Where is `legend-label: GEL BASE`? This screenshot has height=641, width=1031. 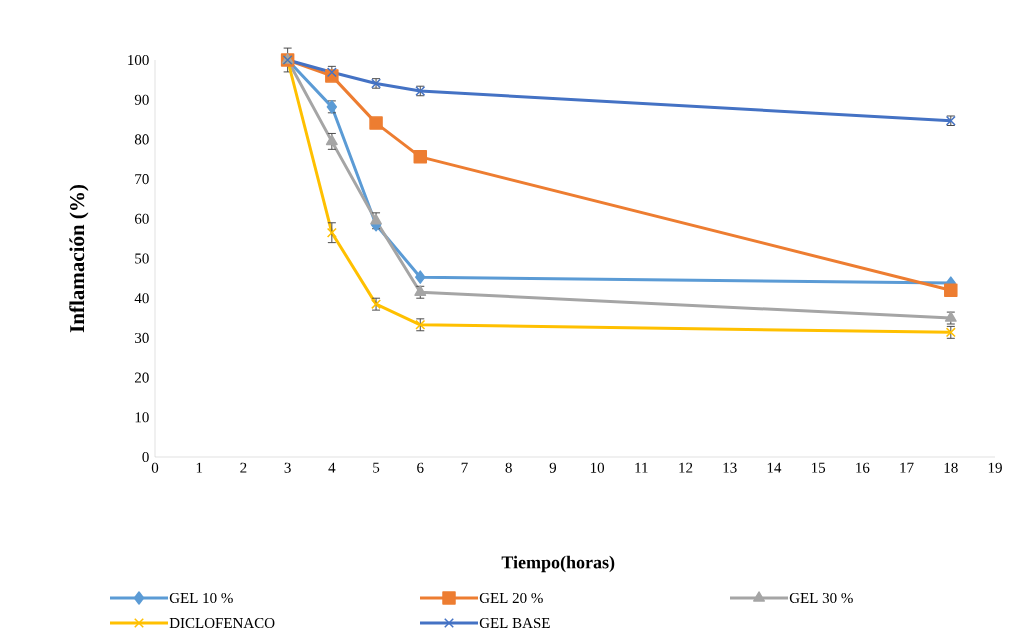 legend-label: GEL BASE is located at coordinates (514, 623).